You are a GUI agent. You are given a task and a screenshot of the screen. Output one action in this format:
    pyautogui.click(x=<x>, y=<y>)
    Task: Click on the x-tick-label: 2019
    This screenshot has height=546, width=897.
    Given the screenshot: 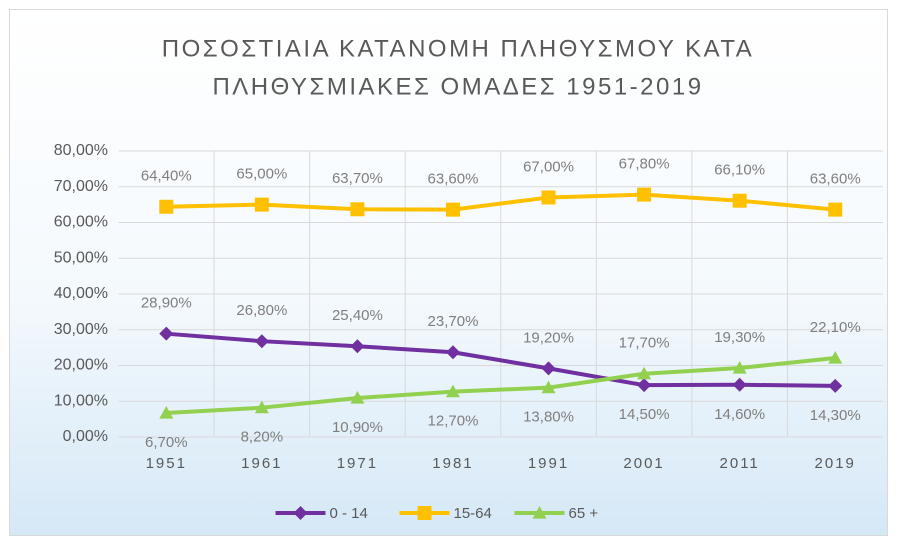 What is the action you would take?
    pyautogui.click(x=835, y=463)
    